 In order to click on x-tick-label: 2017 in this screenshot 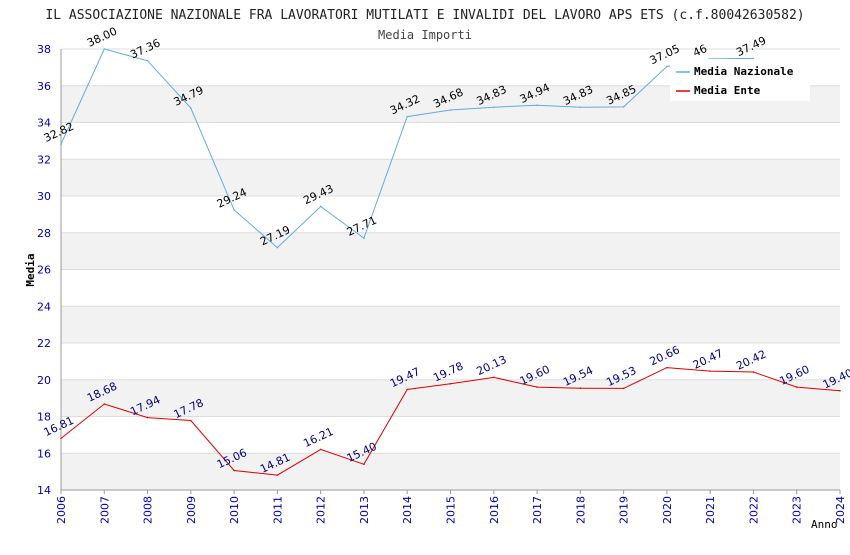, I will do `click(537, 510)`.